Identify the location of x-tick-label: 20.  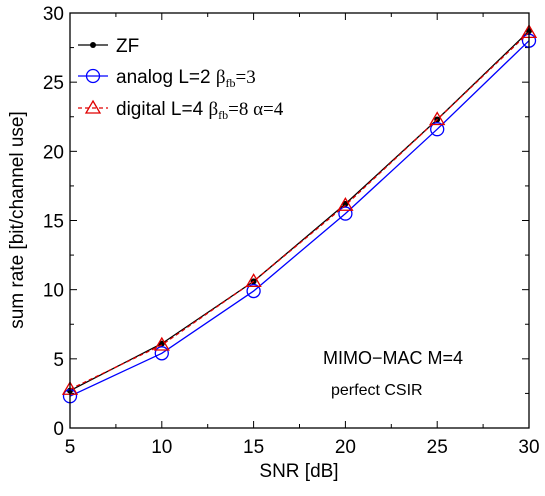
(345, 447).